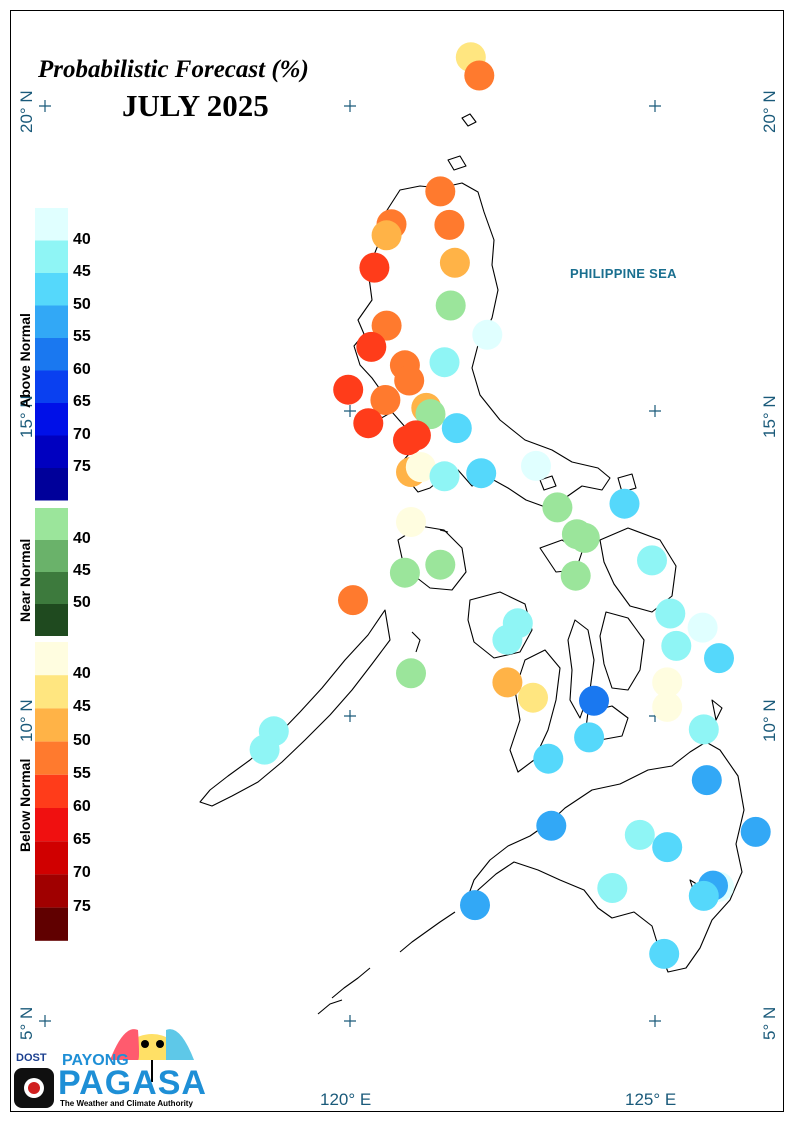 This screenshot has height=1122, width=794. What do you see at coordinates (581, 669) in the screenshot?
I see `cebu-island` at bounding box center [581, 669].